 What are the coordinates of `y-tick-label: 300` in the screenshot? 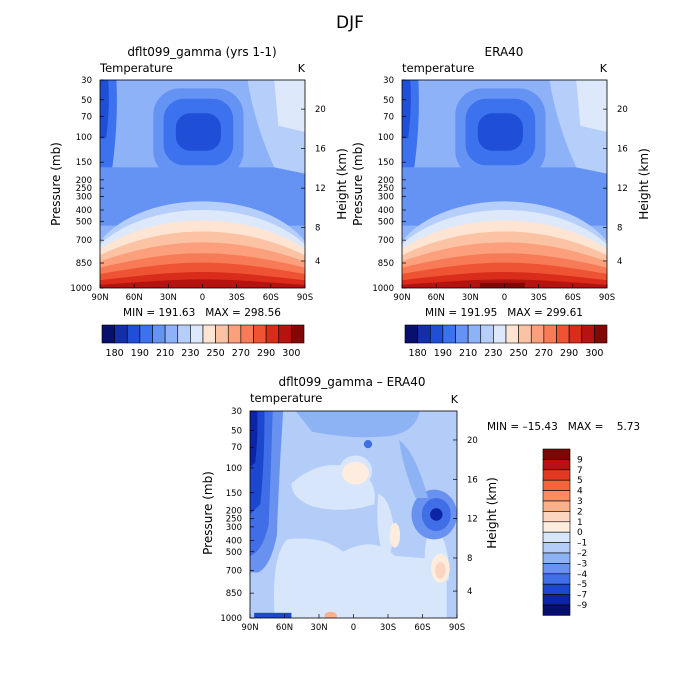 It's located at (386, 197).